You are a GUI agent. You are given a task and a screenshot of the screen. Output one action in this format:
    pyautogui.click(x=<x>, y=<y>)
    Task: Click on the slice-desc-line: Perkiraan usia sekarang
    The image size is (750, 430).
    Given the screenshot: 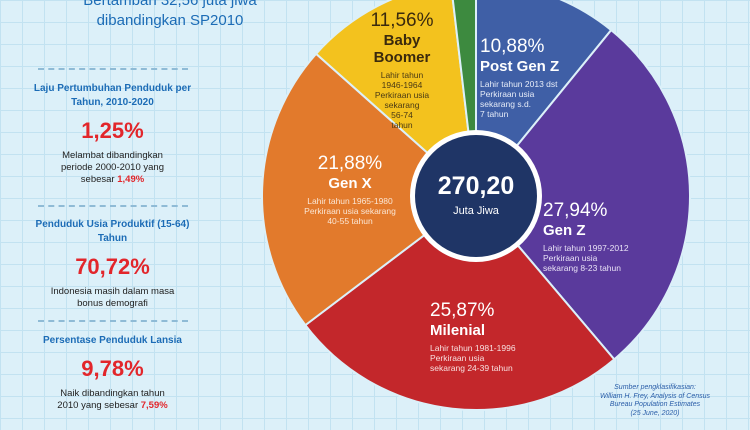 What is the action you would take?
    pyautogui.click(x=350, y=211)
    